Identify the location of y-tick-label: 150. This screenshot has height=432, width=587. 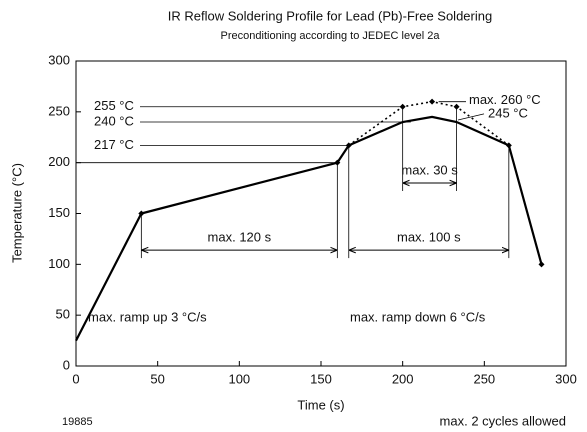
(59, 212).